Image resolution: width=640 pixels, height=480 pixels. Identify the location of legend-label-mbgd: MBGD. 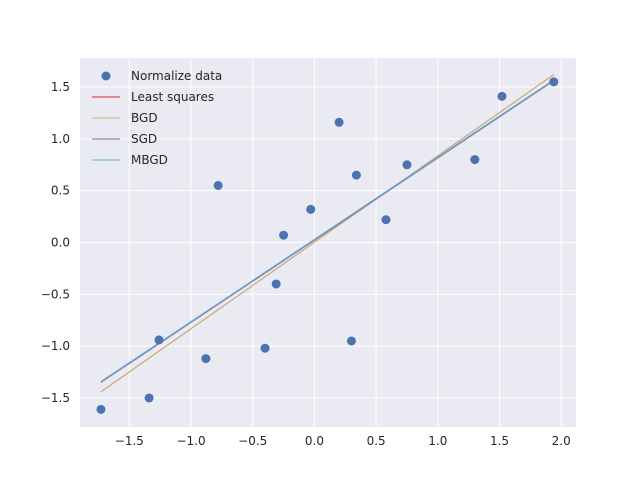
(149, 160).